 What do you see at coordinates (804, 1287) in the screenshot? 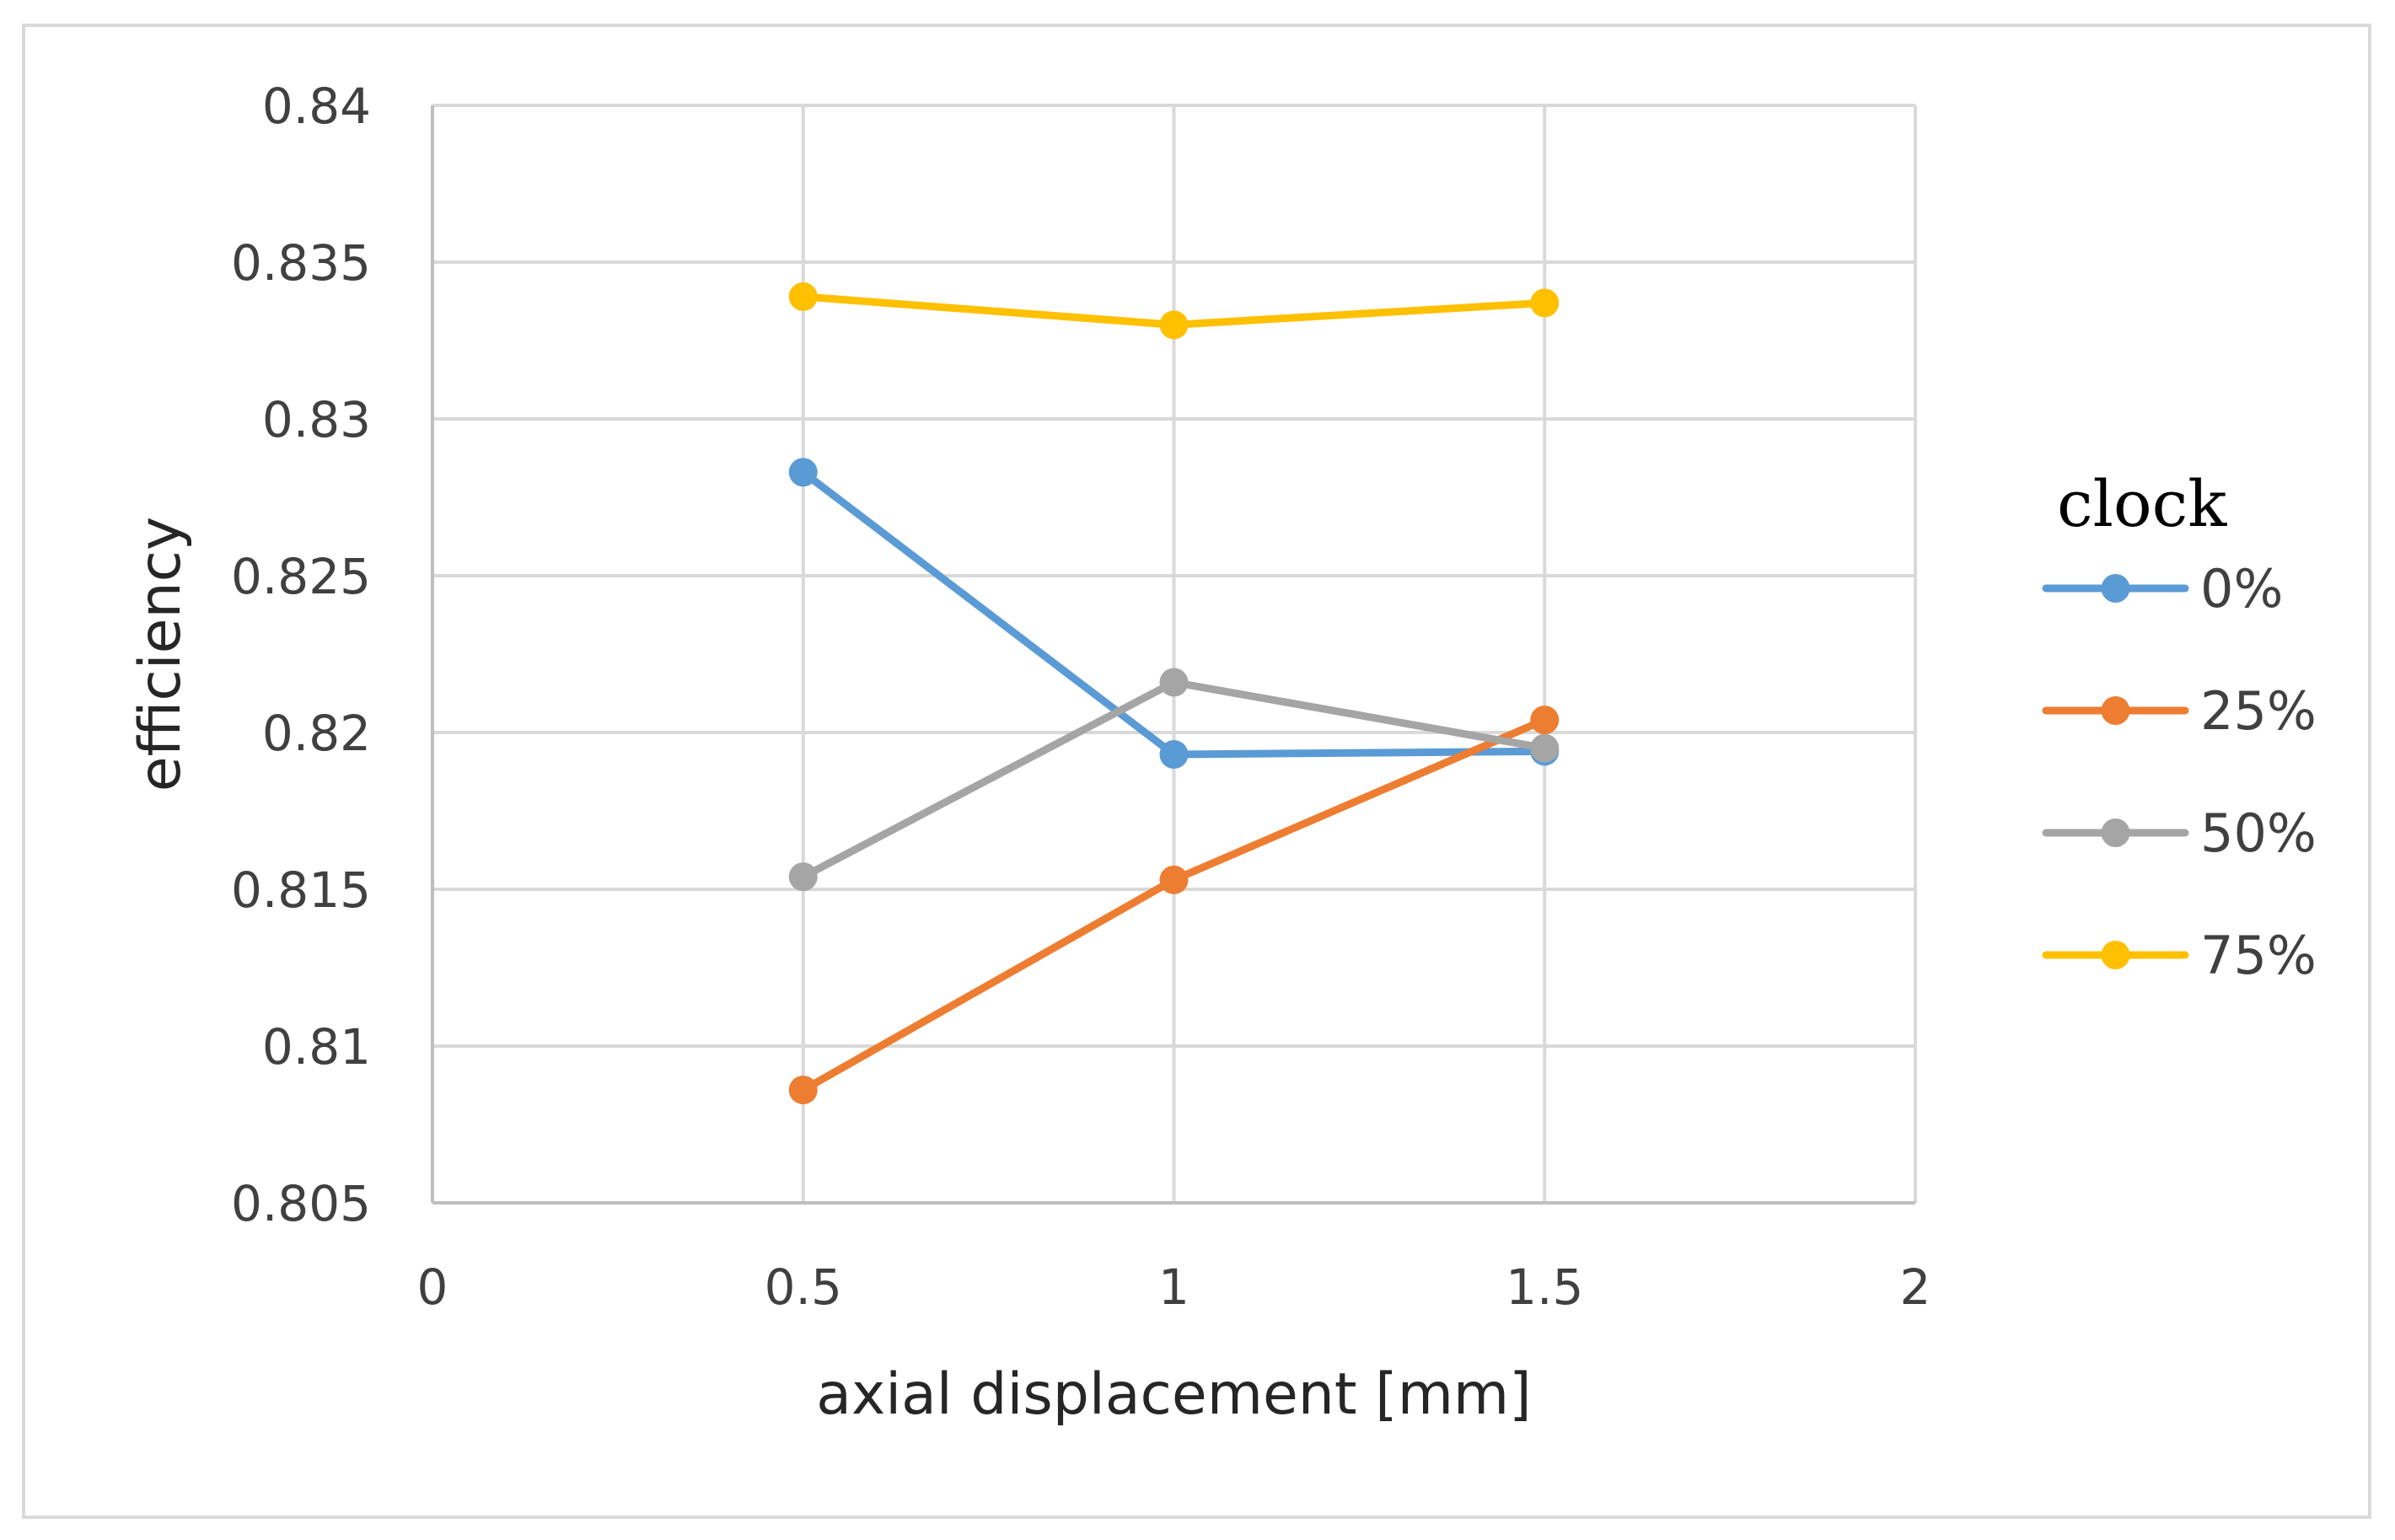
I see `x-tick-label: 0.5` at bounding box center [804, 1287].